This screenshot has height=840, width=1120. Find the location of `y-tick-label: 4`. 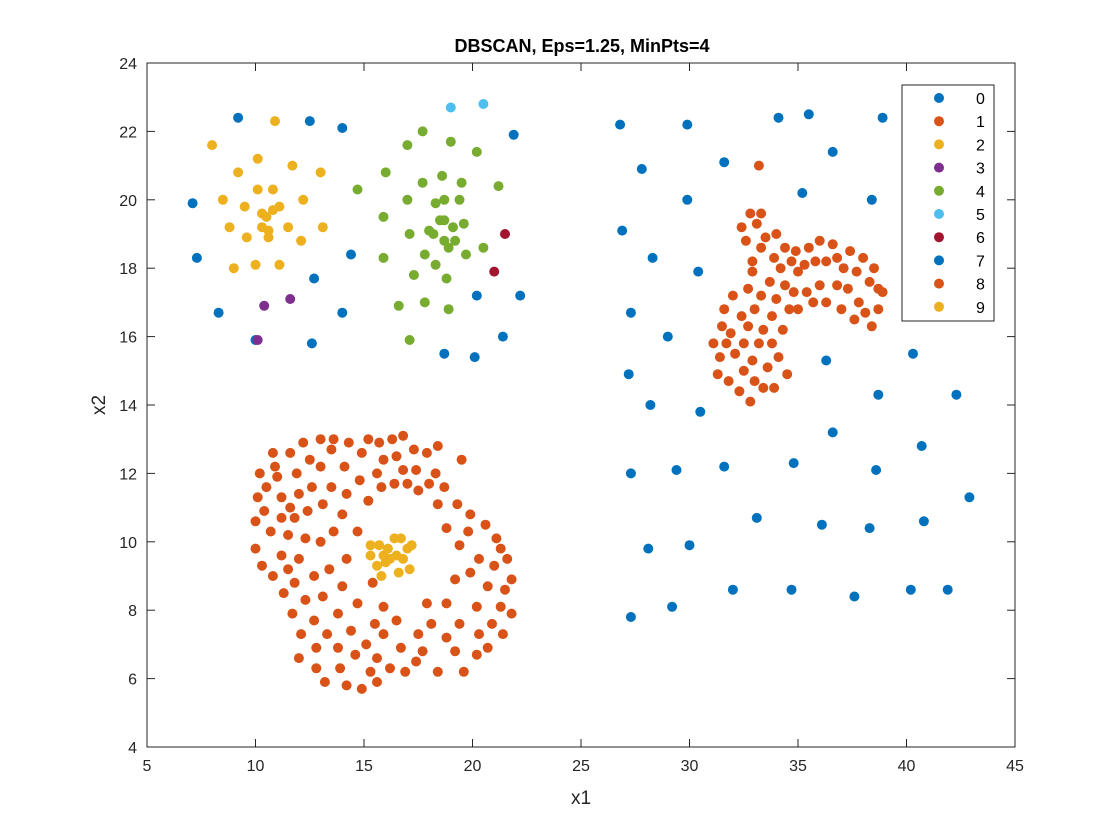

y-tick-label: 4 is located at coordinates (132, 748).